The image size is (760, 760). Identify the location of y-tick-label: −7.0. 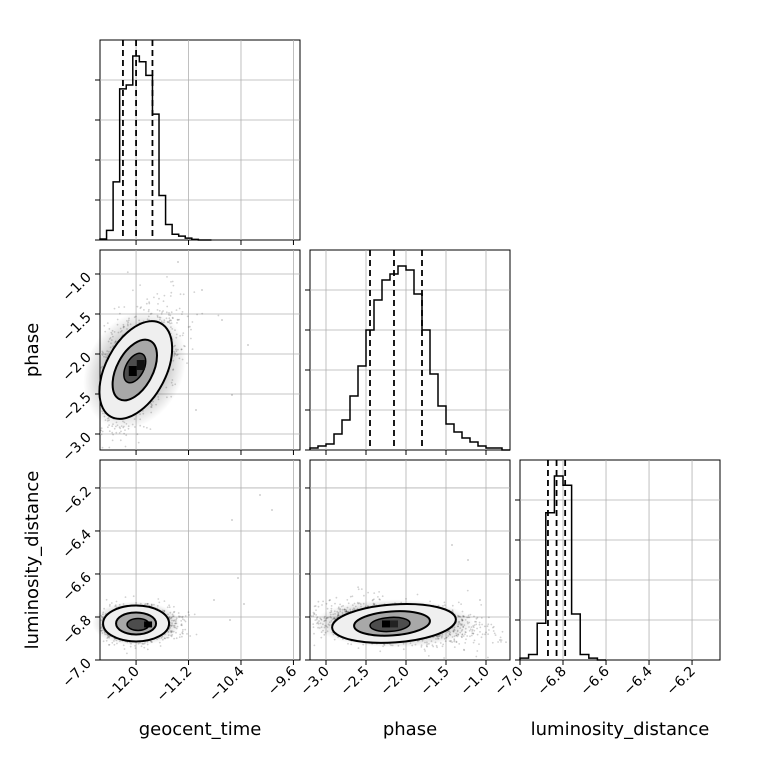
(76, 673).